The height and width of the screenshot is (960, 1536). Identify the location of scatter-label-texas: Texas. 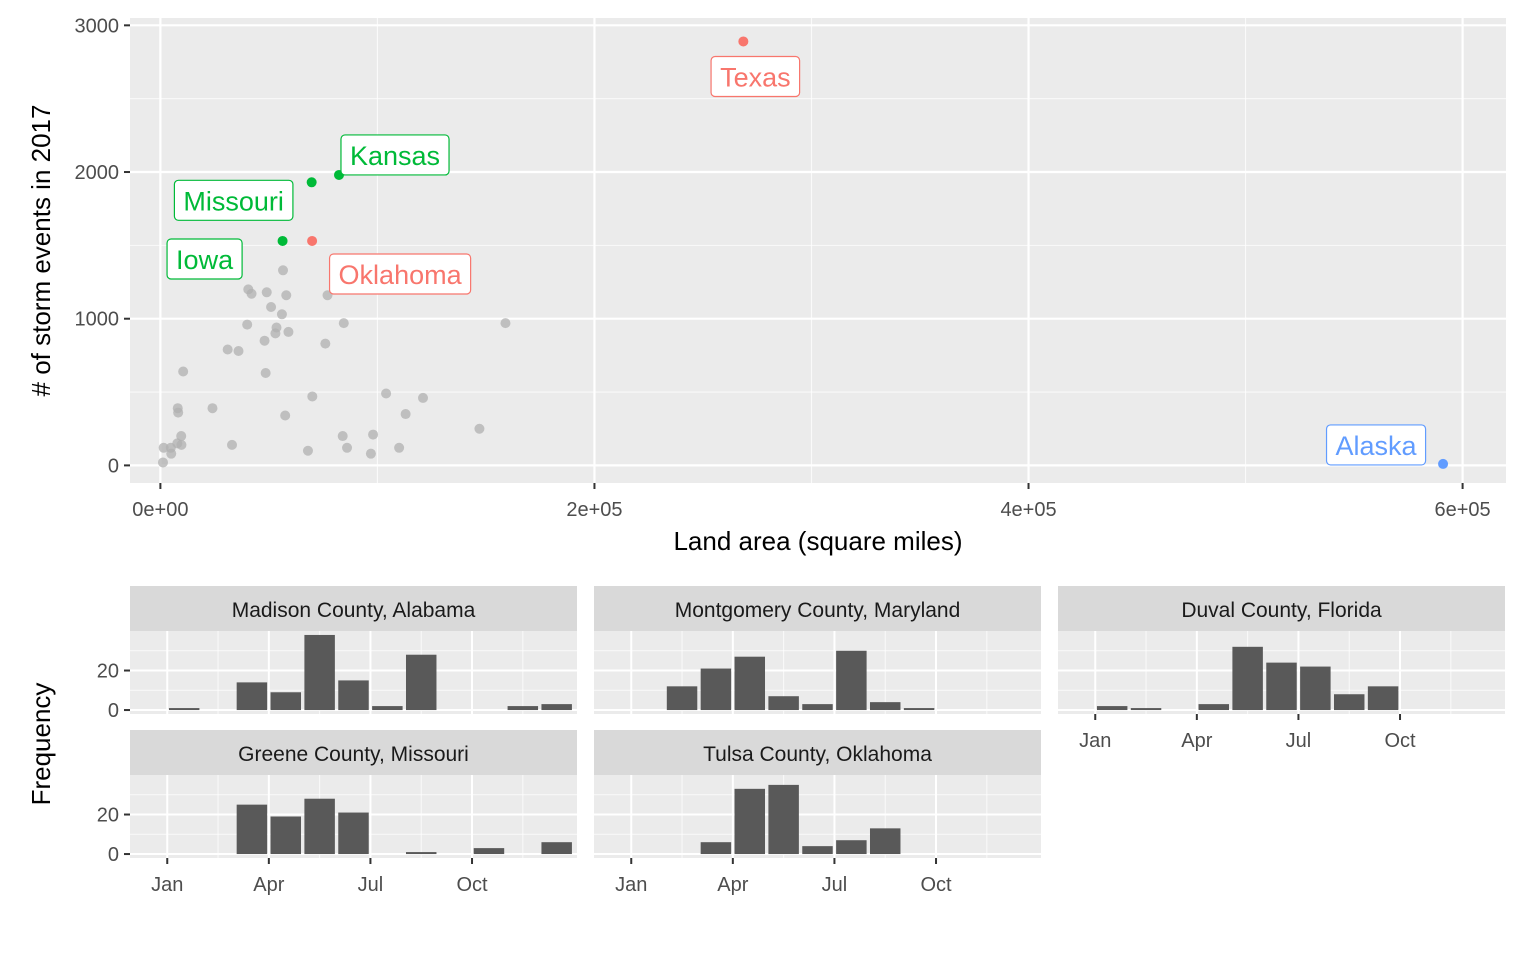
(755, 76).